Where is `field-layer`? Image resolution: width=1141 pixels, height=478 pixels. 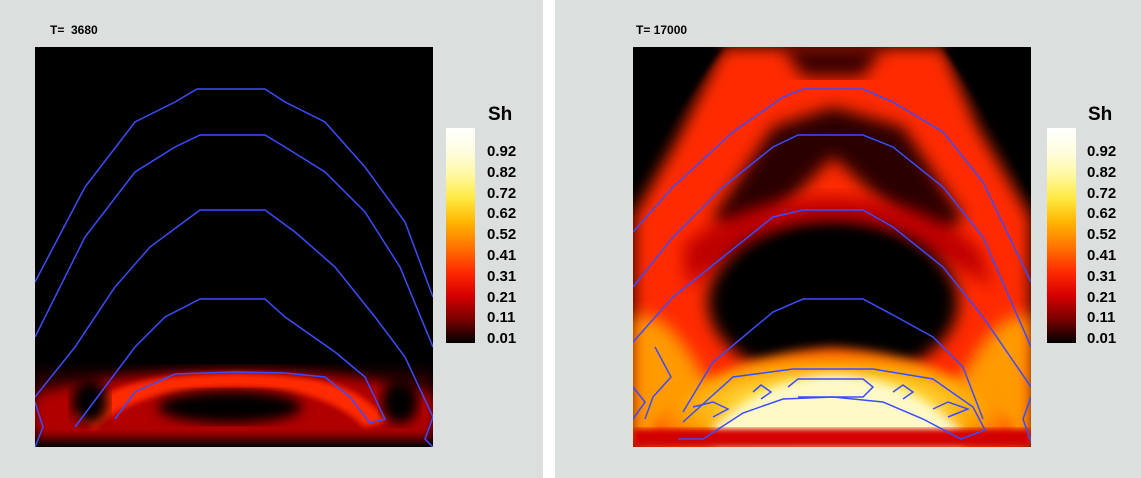 field-layer is located at coordinates (234, 402).